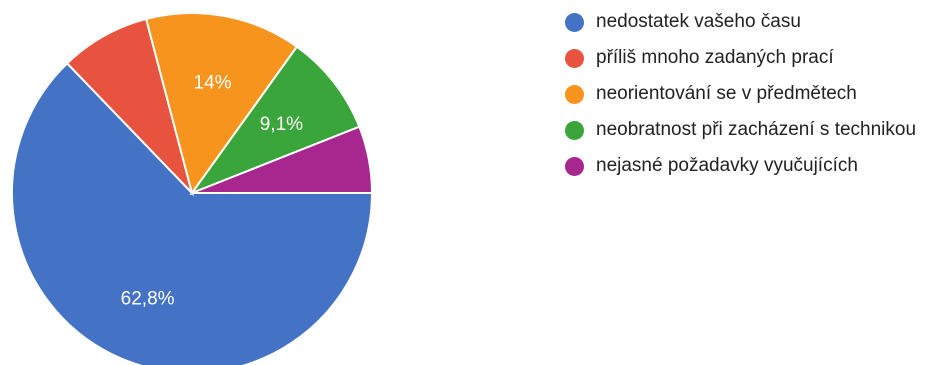 The width and height of the screenshot is (933, 365). I want to click on legend-label: neorientování se v předmětech, so click(726, 93).